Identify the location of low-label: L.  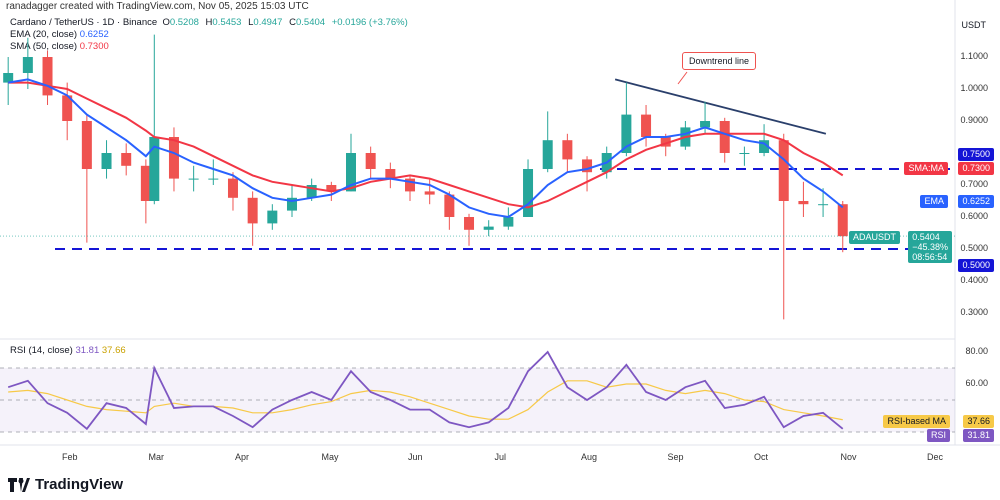
(251, 22).